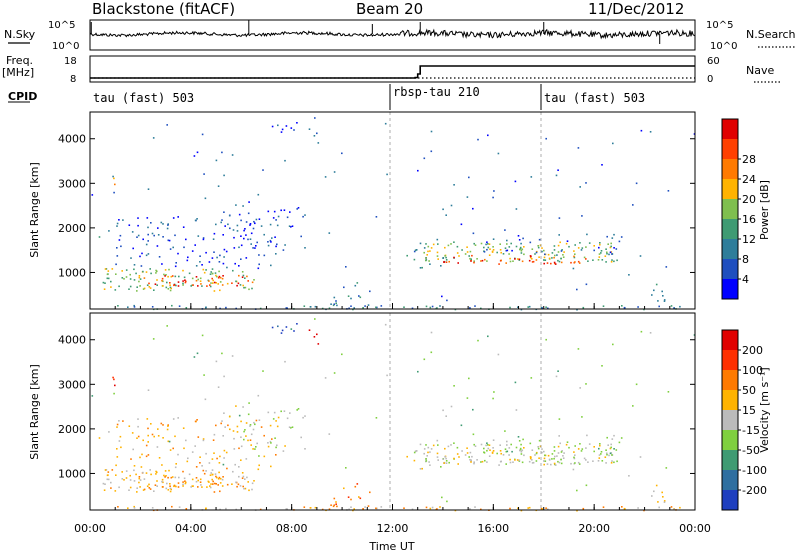 The height and width of the screenshot is (554, 800). What do you see at coordinates (72, 340) in the screenshot?
I see `y-tick-label: 4000` at bounding box center [72, 340].